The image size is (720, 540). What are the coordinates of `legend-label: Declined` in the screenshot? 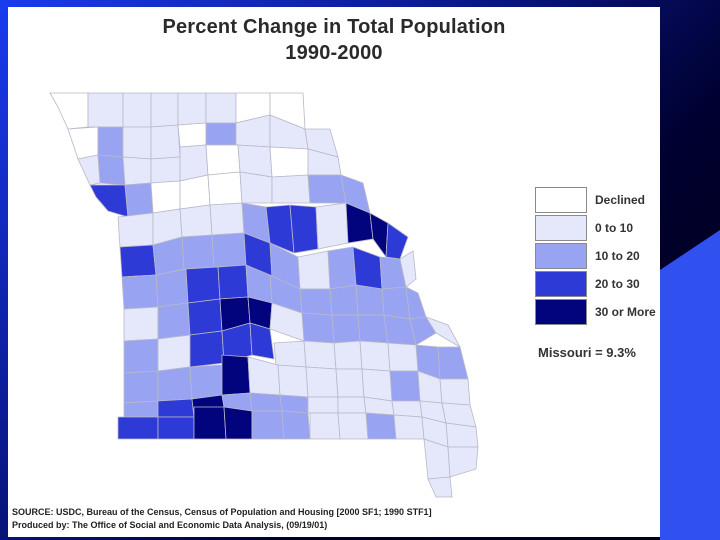 It's located at (620, 200).